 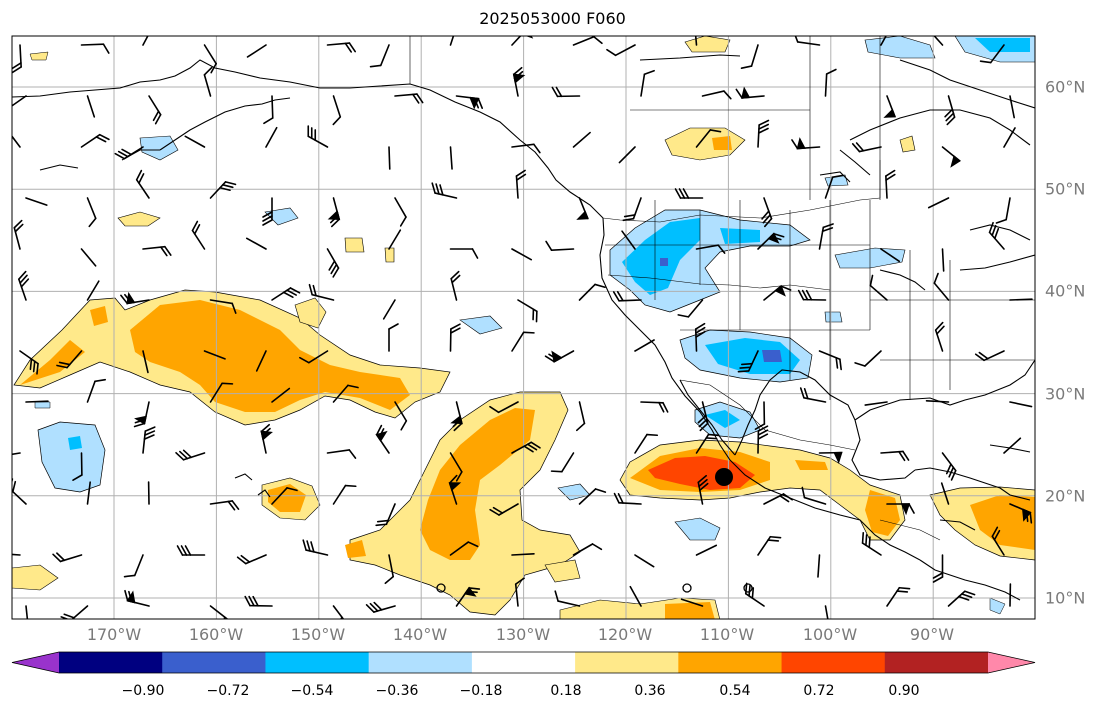 What do you see at coordinates (1065, 598) in the screenshot?
I see `lat-tick-label: 10°N` at bounding box center [1065, 598].